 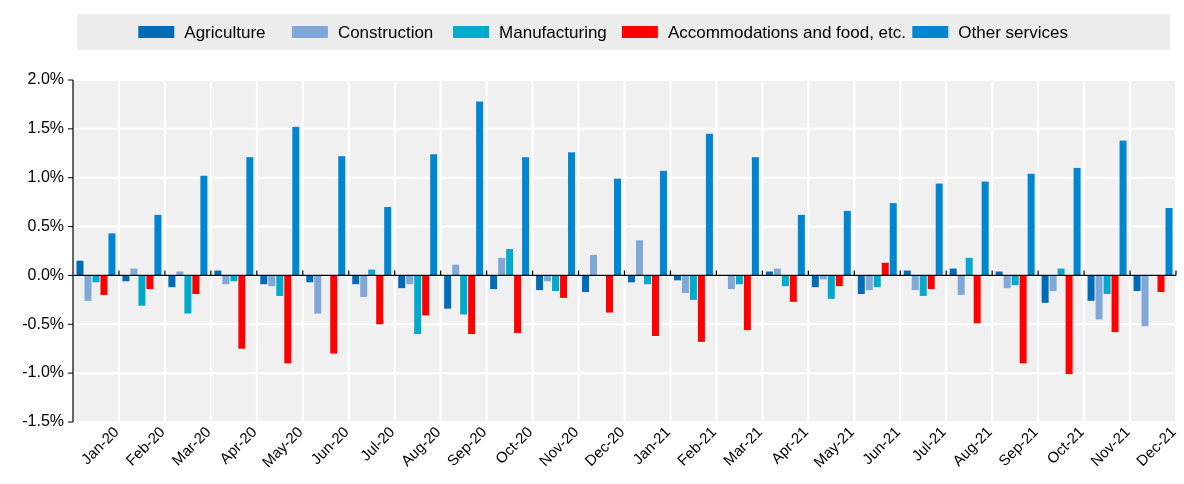 What do you see at coordinates (45, 274) in the screenshot?
I see `y-tick-label: 0.0%` at bounding box center [45, 274].